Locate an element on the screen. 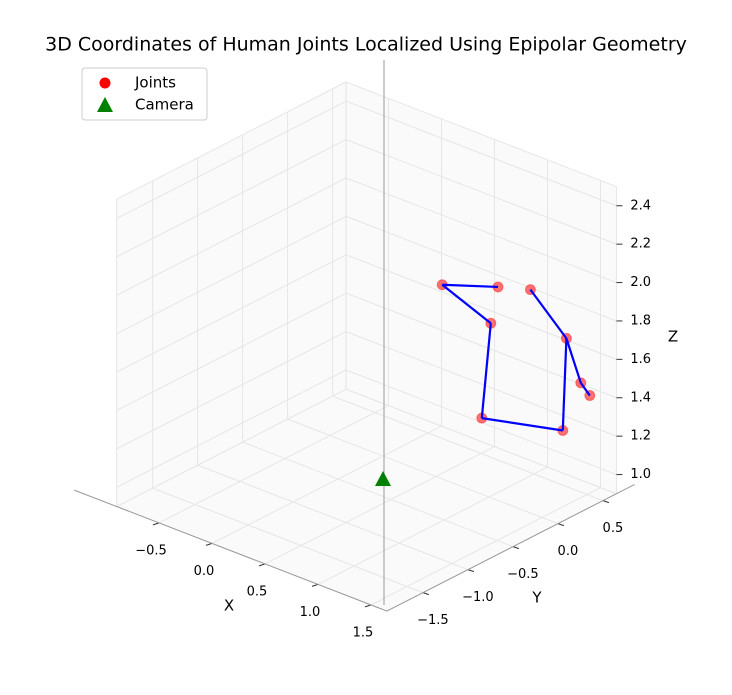  z-tick-label: 1.2 is located at coordinates (640, 436).